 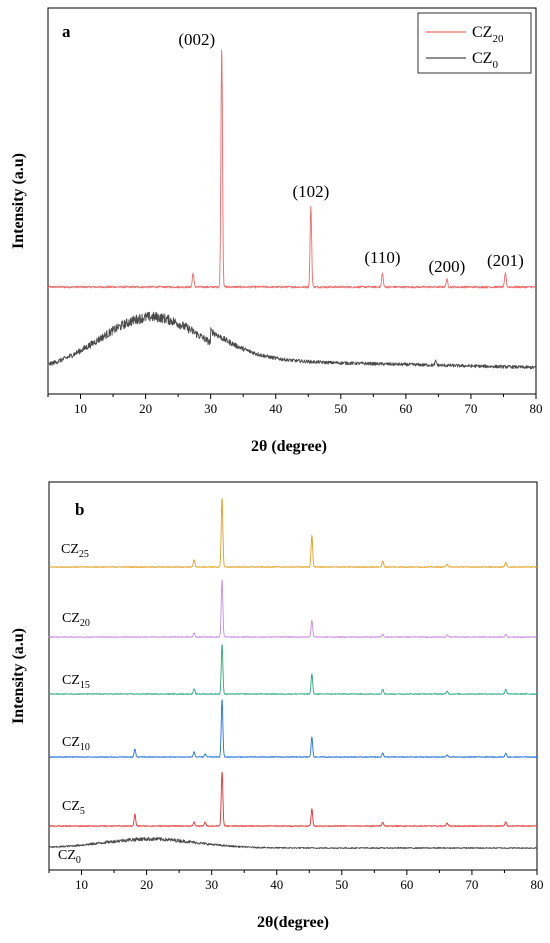 I want to click on series-line-cz5, so click(x=293, y=799).